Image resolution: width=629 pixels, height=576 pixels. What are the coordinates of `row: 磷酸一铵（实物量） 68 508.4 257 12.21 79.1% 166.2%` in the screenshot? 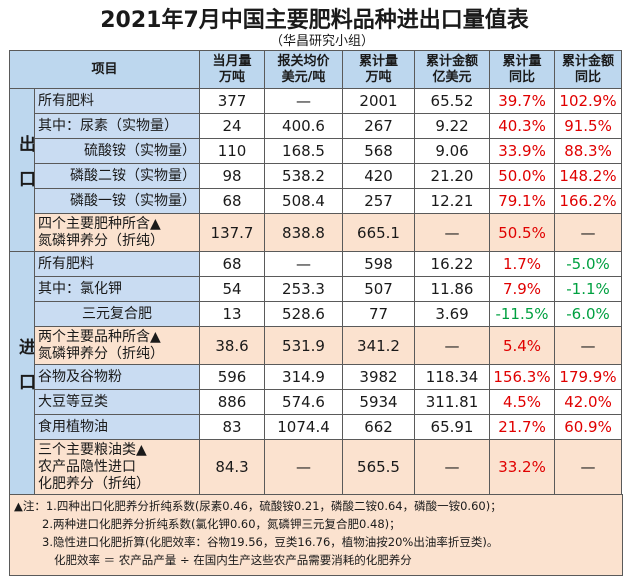 It's located at (316, 201).